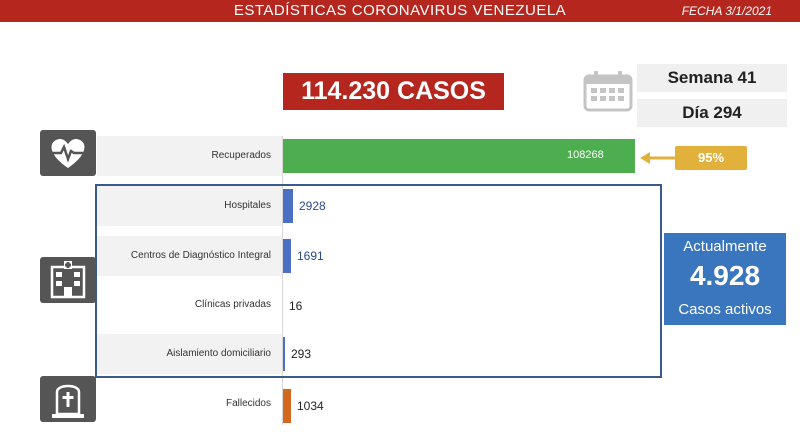 Image resolution: width=800 pixels, height=445 pixels. Describe the element at coordinates (711, 158) in the screenshot. I see `recovered-percent-badge: 95%` at that location.